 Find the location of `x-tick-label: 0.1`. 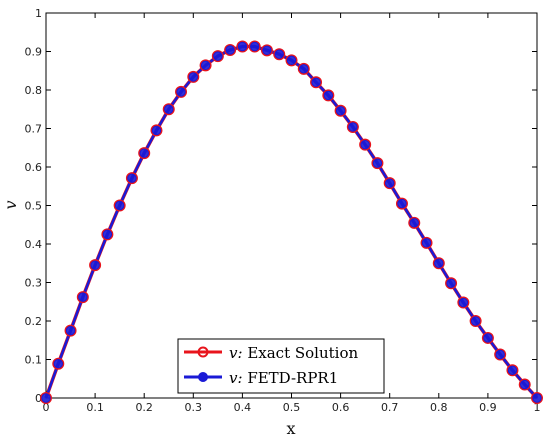

x-tick-label: 0.1 is located at coordinates (95, 407).